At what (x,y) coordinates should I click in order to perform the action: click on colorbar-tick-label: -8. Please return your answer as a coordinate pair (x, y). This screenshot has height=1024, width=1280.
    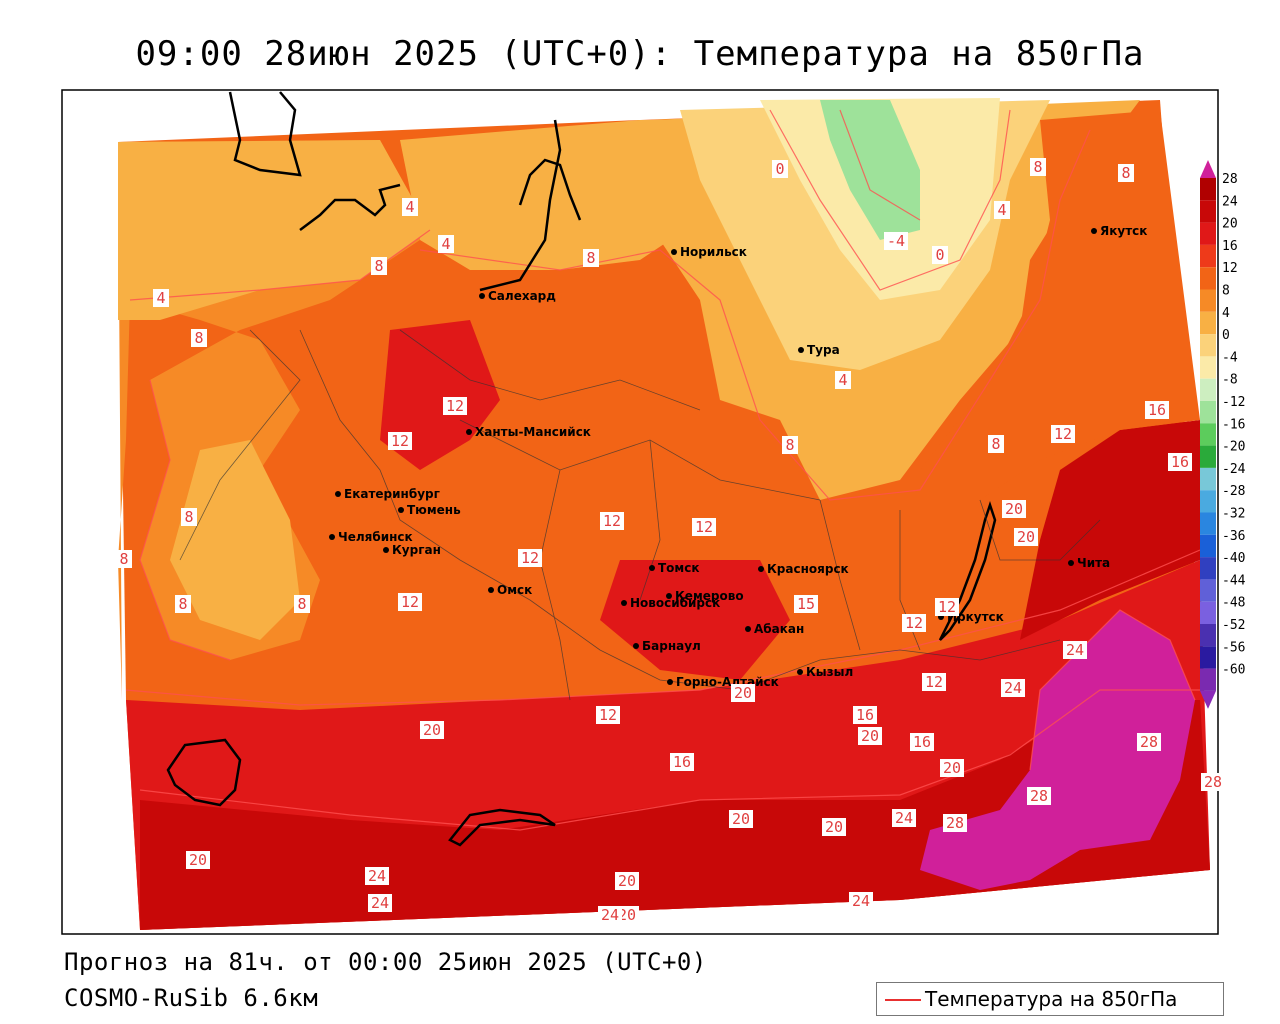
    Looking at the image, I should click on (1230, 380).